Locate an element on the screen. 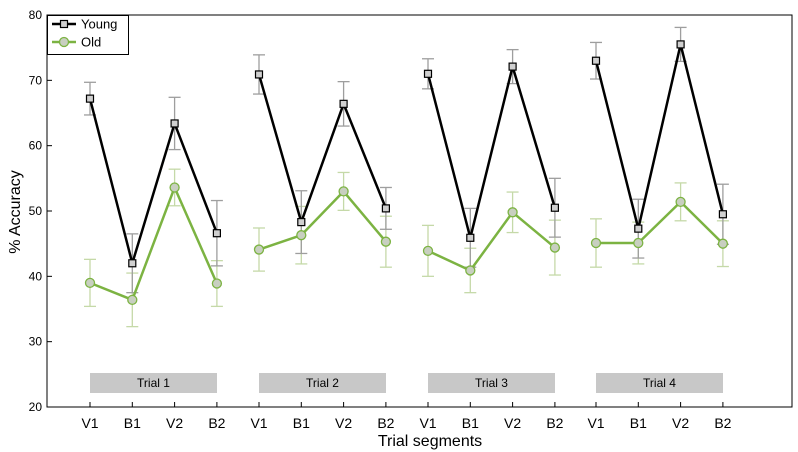 The height and width of the screenshot is (452, 798). y-tick-label: 80 is located at coordinates (36, 15).